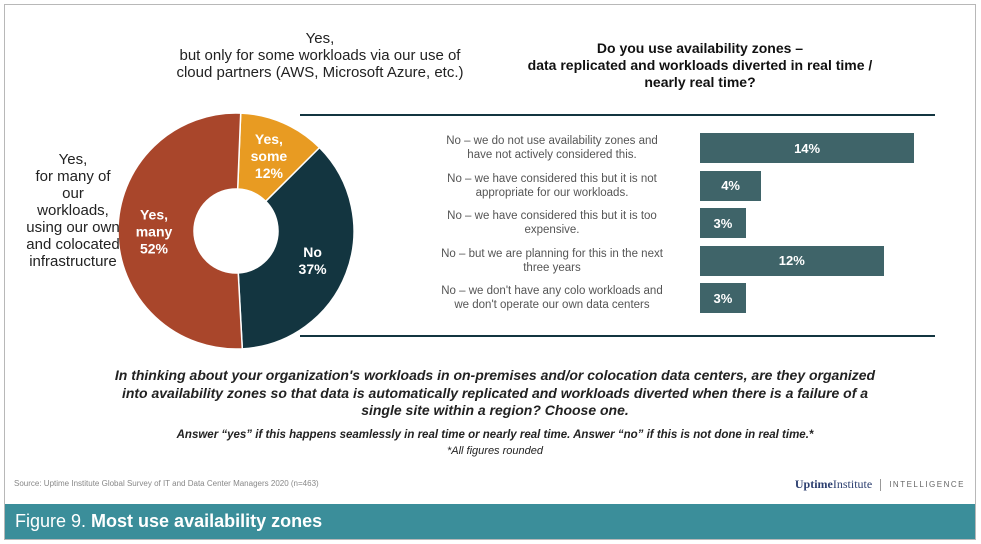 The image size is (981, 544). I want to click on category-line: appropriate for our workloads., so click(552, 192).